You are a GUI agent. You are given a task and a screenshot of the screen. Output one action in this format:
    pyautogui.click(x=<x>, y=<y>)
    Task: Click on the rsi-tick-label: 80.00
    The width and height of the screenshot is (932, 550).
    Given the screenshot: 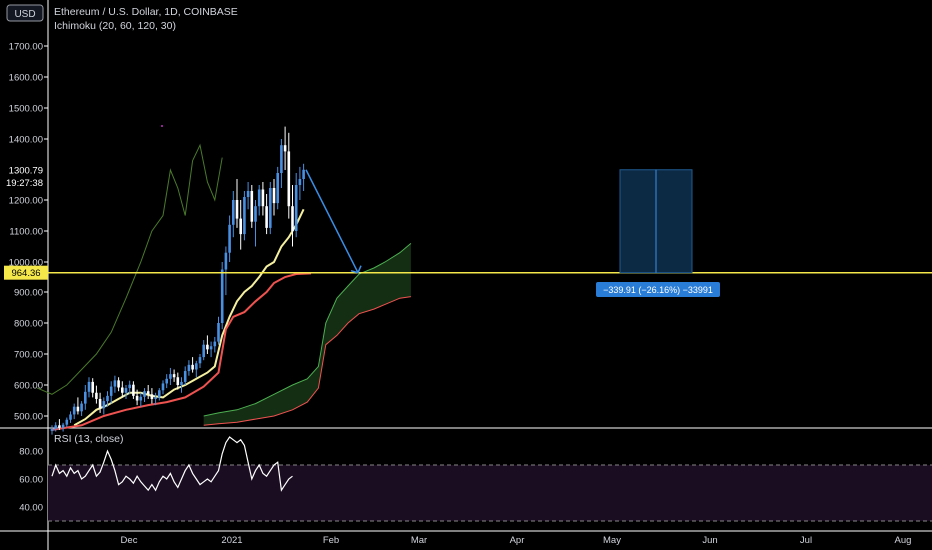 What is the action you would take?
    pyautogui.click(x=31, y=452)
    